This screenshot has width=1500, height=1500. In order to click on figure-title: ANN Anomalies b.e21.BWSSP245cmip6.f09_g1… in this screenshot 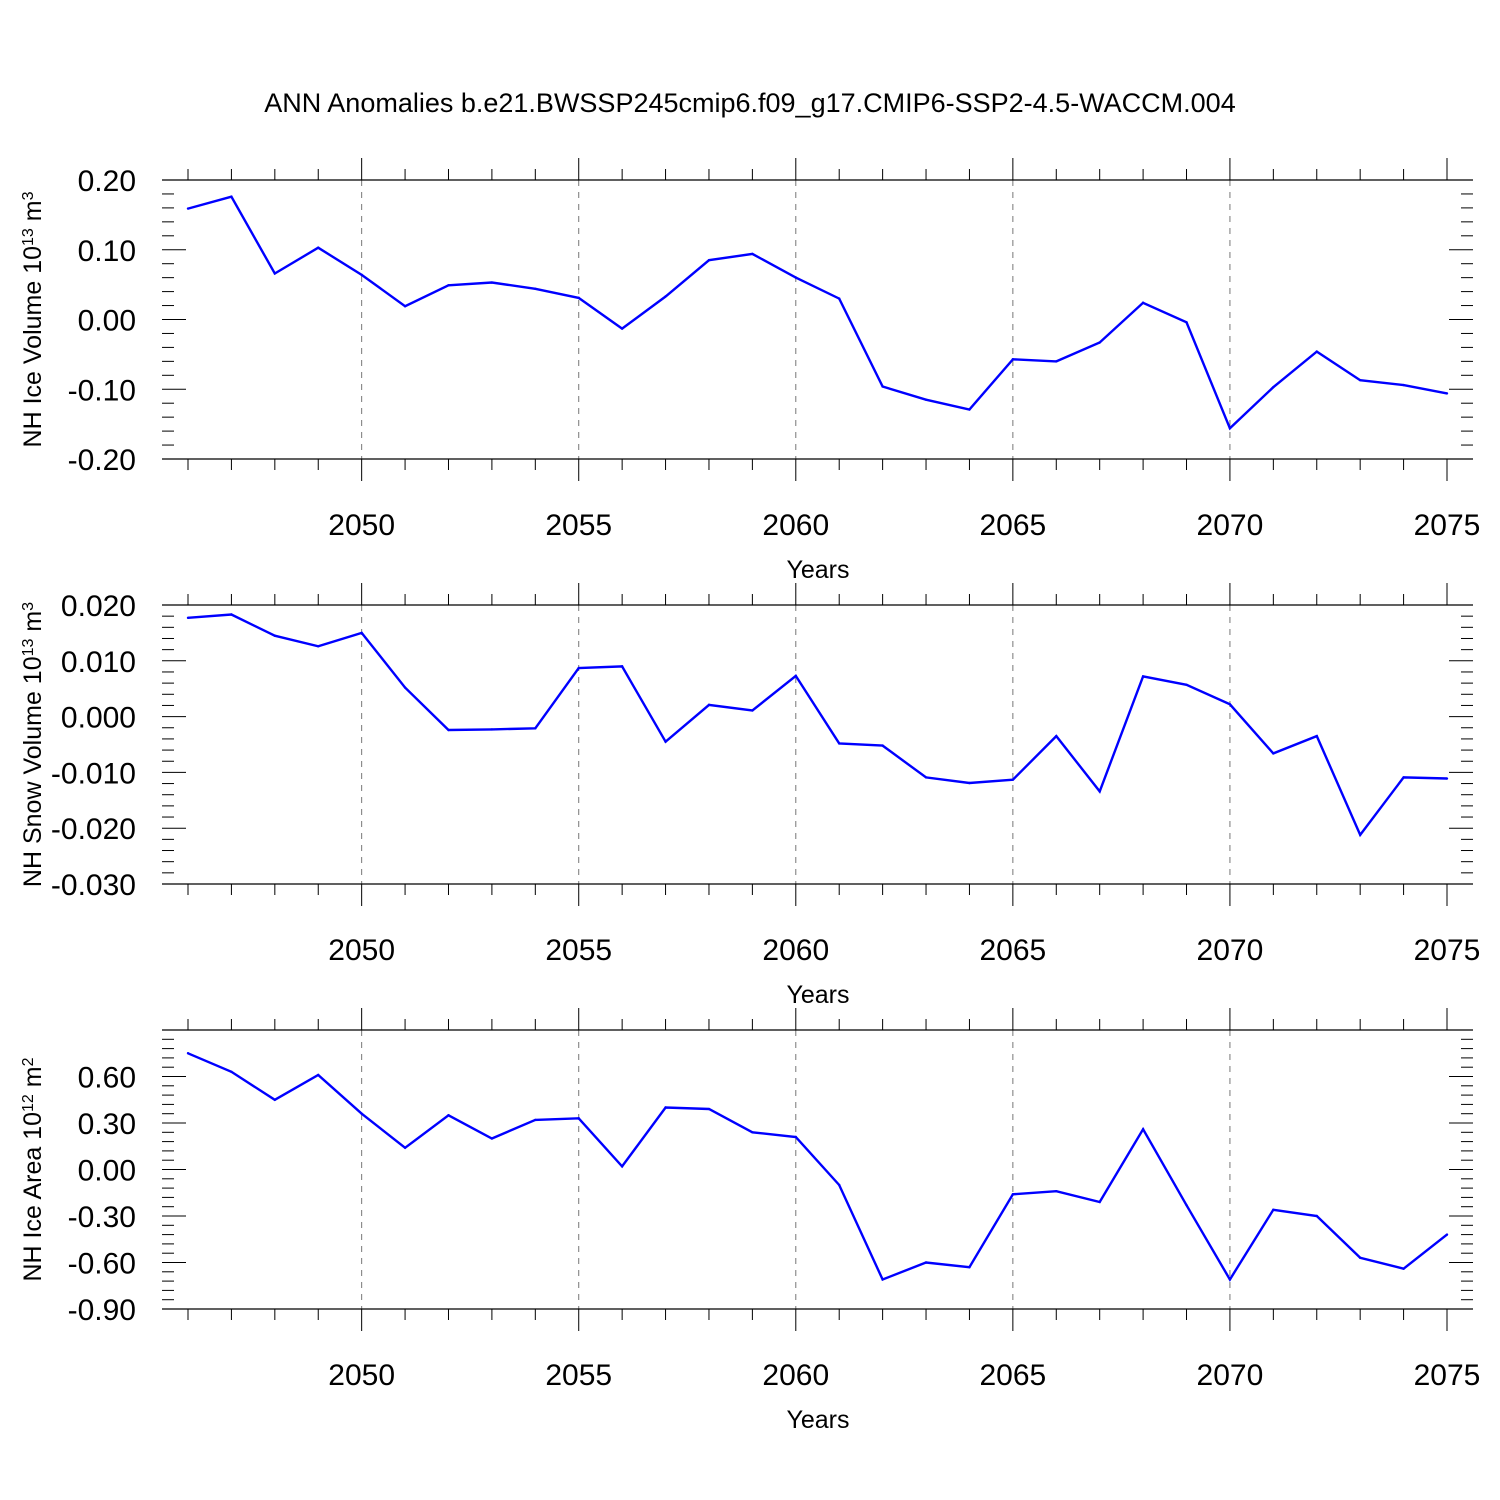, I will do `click(750, 103)`.